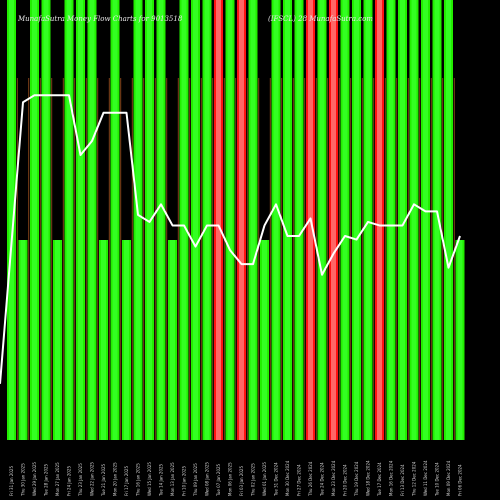  What do you see at coordinates (103, 480) in the screenshot?
I see `x-tick-label: Tue 21 Jan 2025` at bounding box center [103, 480].